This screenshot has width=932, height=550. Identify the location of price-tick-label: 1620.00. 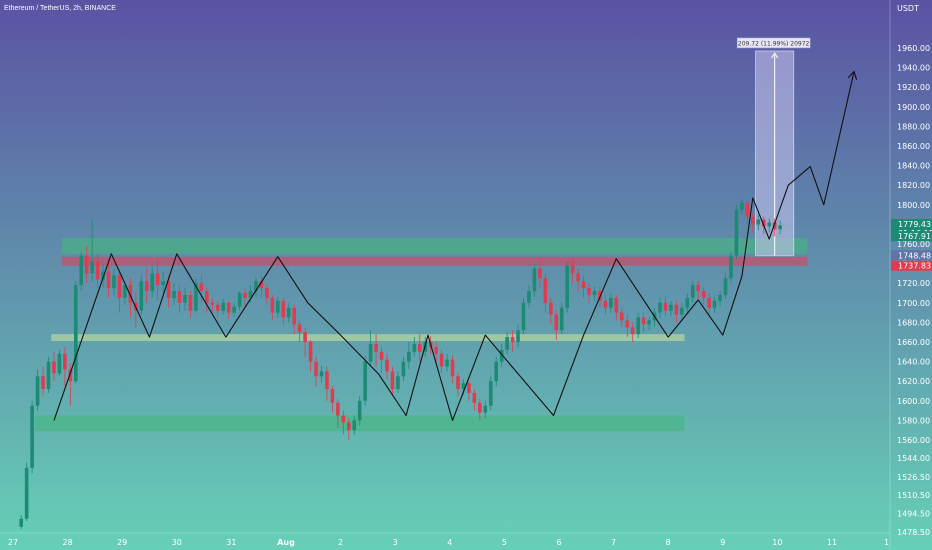
(913, 381).